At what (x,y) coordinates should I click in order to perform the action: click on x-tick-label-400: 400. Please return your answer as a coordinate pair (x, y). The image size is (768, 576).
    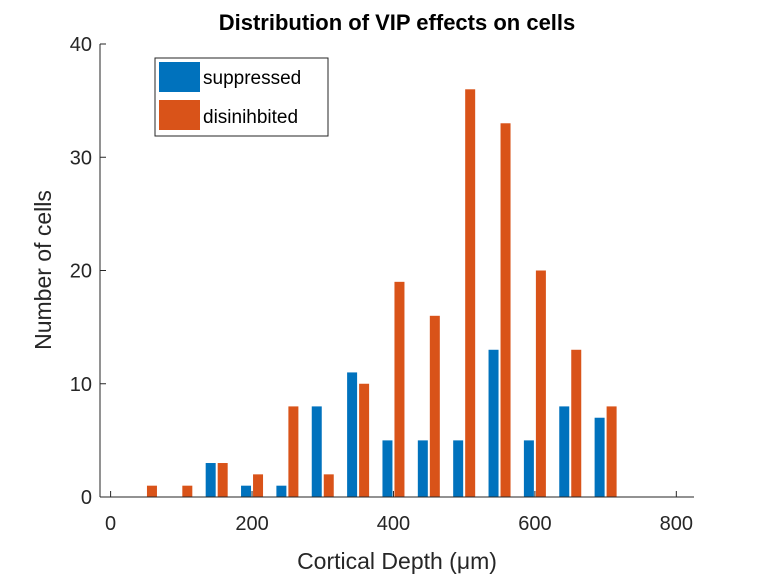
    Looking at the image, I should click on (393, 524).